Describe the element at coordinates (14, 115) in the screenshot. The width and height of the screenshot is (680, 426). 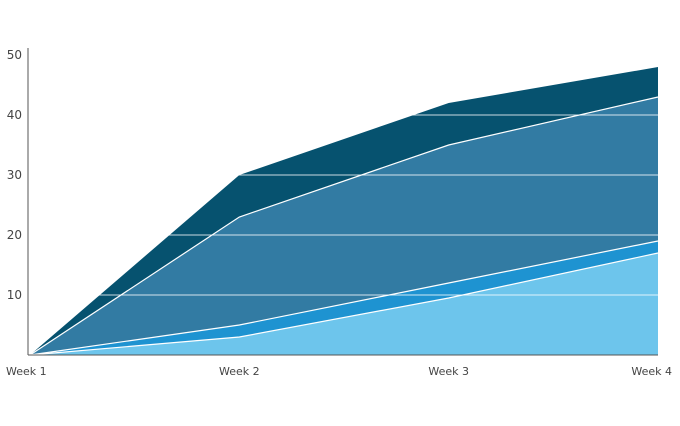
I see `y-tick-label: 40` at that location.